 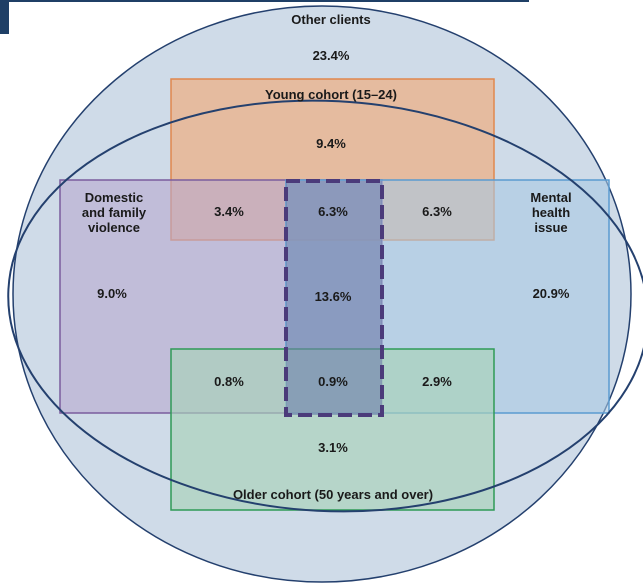 I want to click on corner-accent, so click(x=4, y=17).